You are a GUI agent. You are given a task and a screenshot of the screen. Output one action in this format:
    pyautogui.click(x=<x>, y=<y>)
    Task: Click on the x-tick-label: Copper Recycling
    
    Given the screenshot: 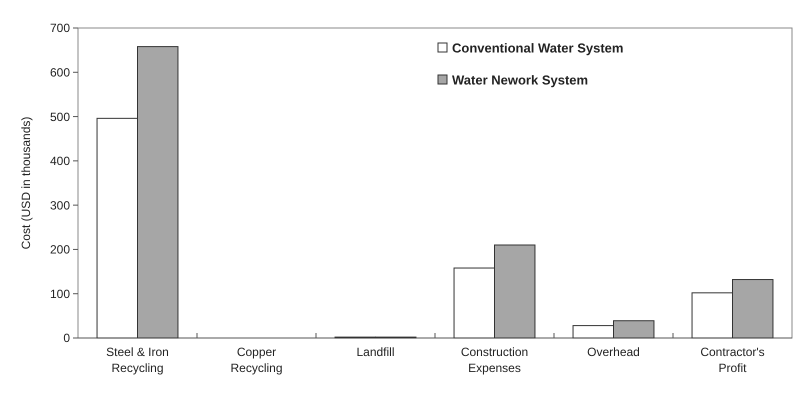 What is the action you would take?
    pyautogui.click(x=256, y=360)
    